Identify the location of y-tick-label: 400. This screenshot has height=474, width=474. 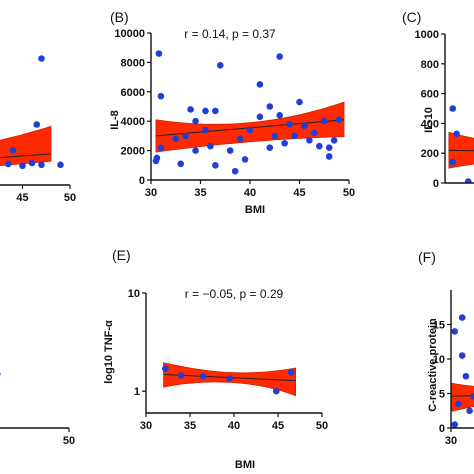
(430, 124).